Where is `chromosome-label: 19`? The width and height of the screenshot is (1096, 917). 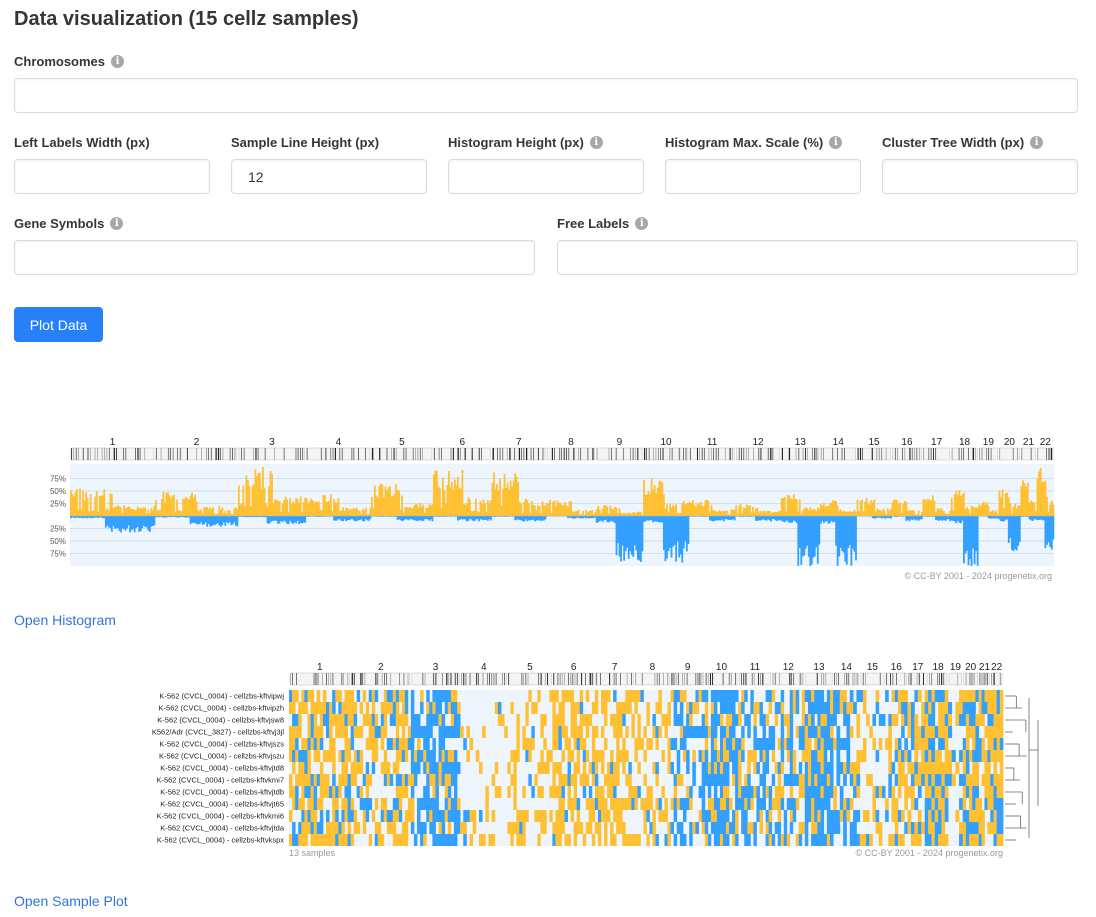
chromosome-label: 19 is located at coordinates (956, 667).